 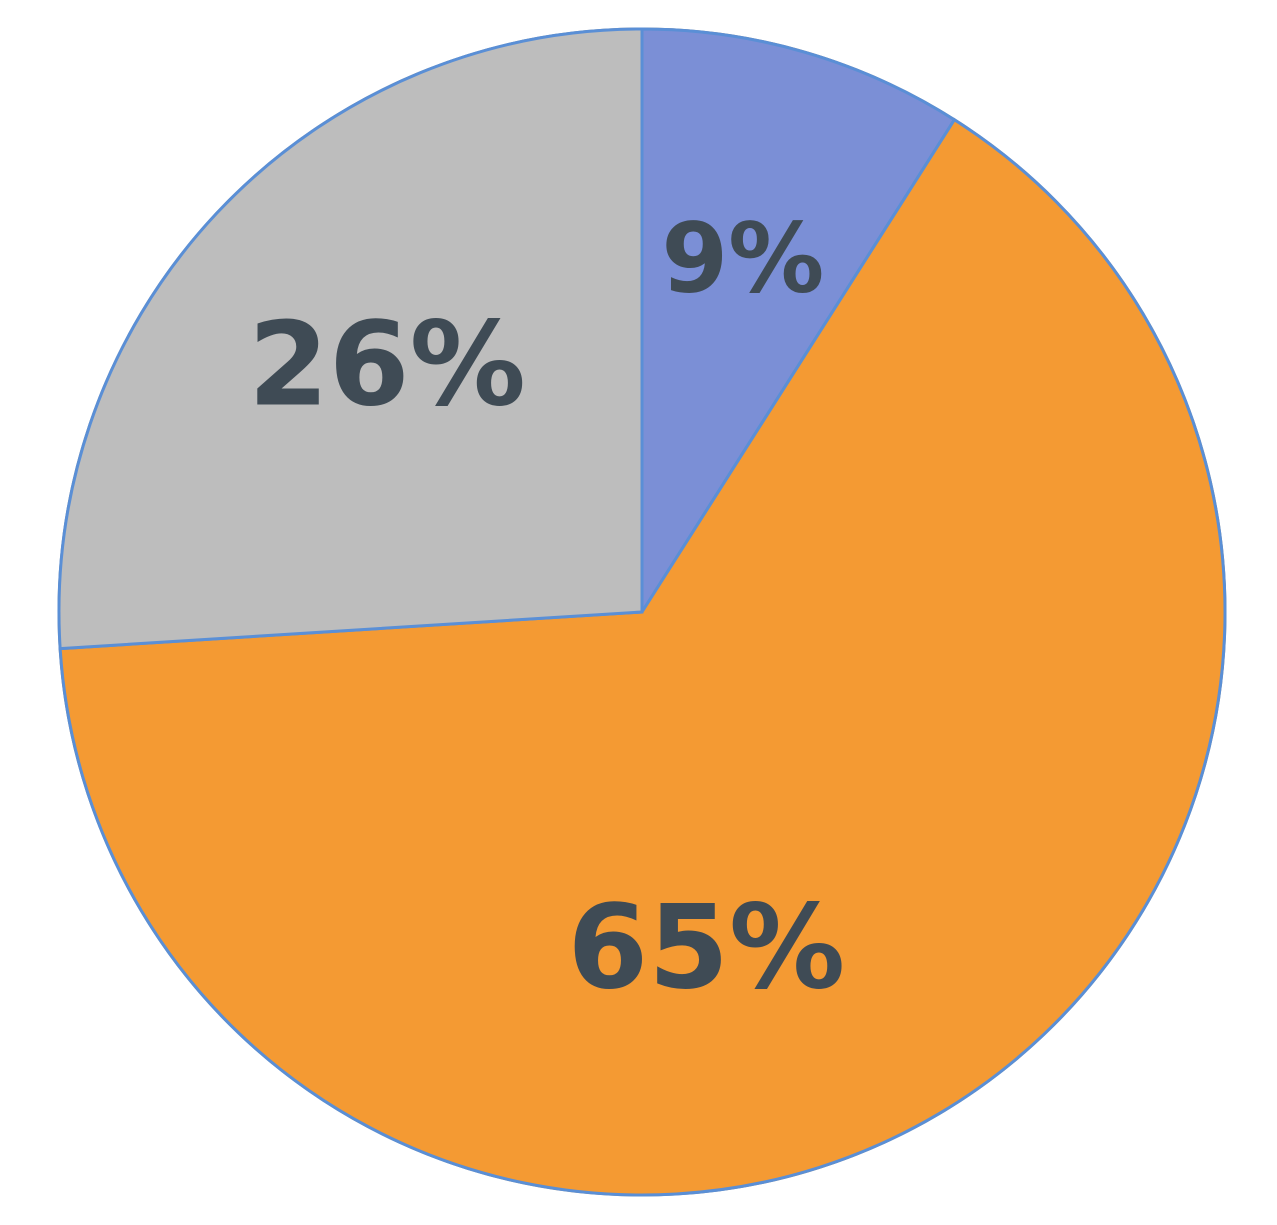 What do you see at coordinates (707, 948) in the screenshot?
I see `pie-slice-label-65: 65%` at bounding box center [707, 948].